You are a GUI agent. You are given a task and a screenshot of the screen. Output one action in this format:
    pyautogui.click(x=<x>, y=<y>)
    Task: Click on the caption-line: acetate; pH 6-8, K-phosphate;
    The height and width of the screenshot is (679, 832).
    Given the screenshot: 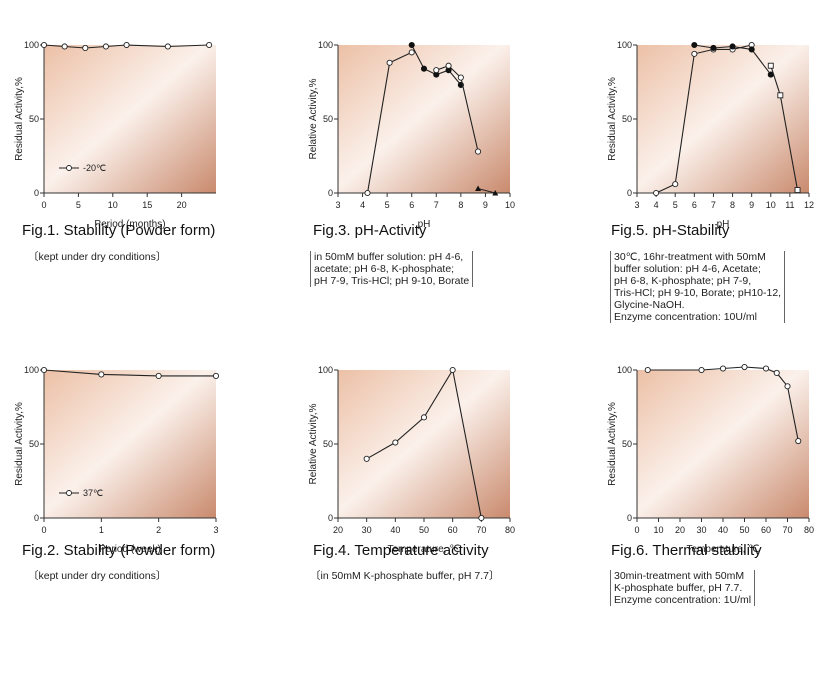 What is the action you would take?
    pyautogui.click(x=384, y=269)
    